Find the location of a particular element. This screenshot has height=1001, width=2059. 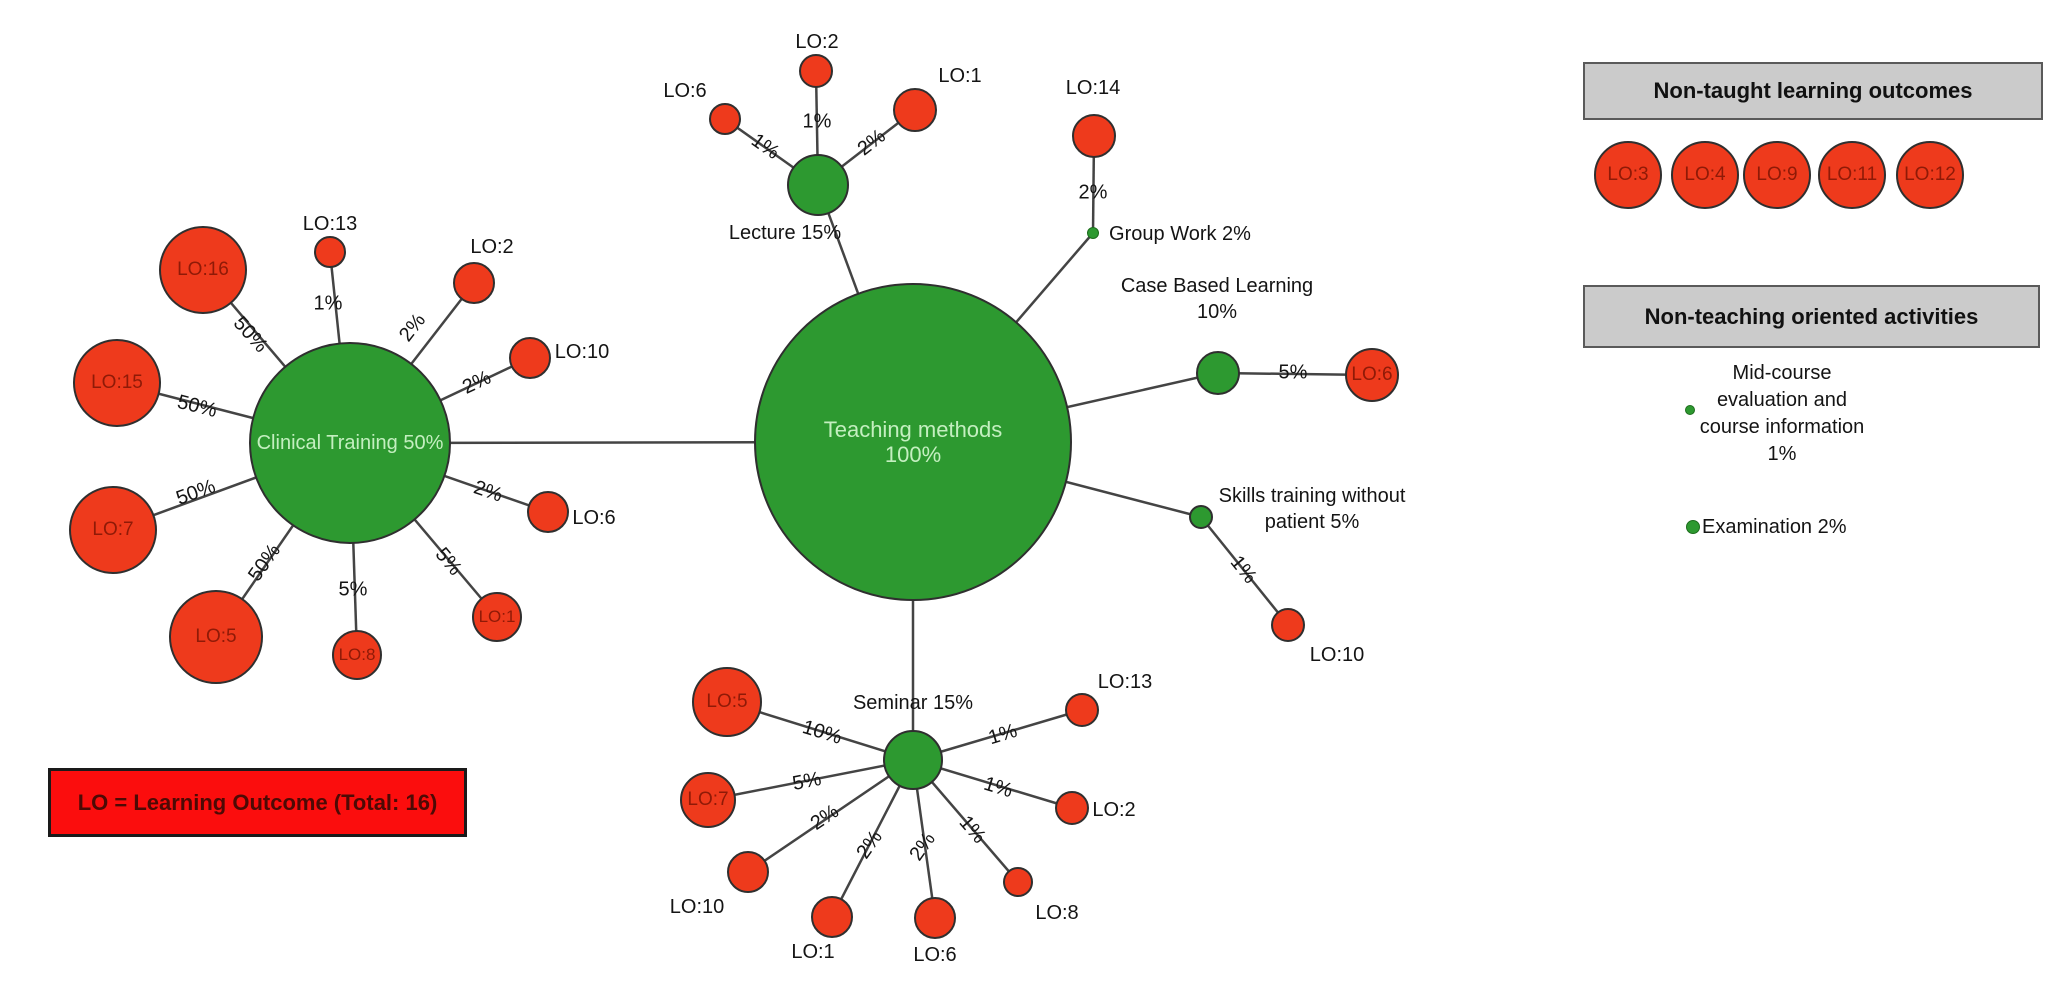

lo2-seminar-label: LO:2 is located at coordinates (1114, 810).